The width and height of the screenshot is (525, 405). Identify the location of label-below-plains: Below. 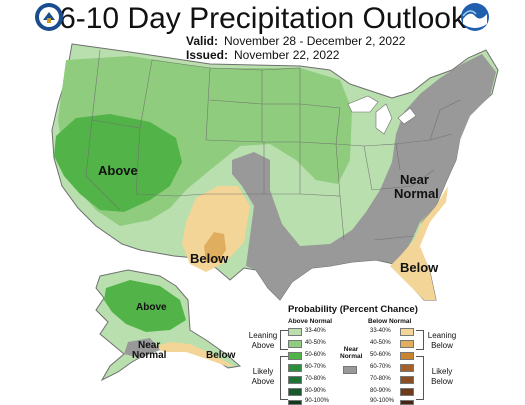
(209, 258).